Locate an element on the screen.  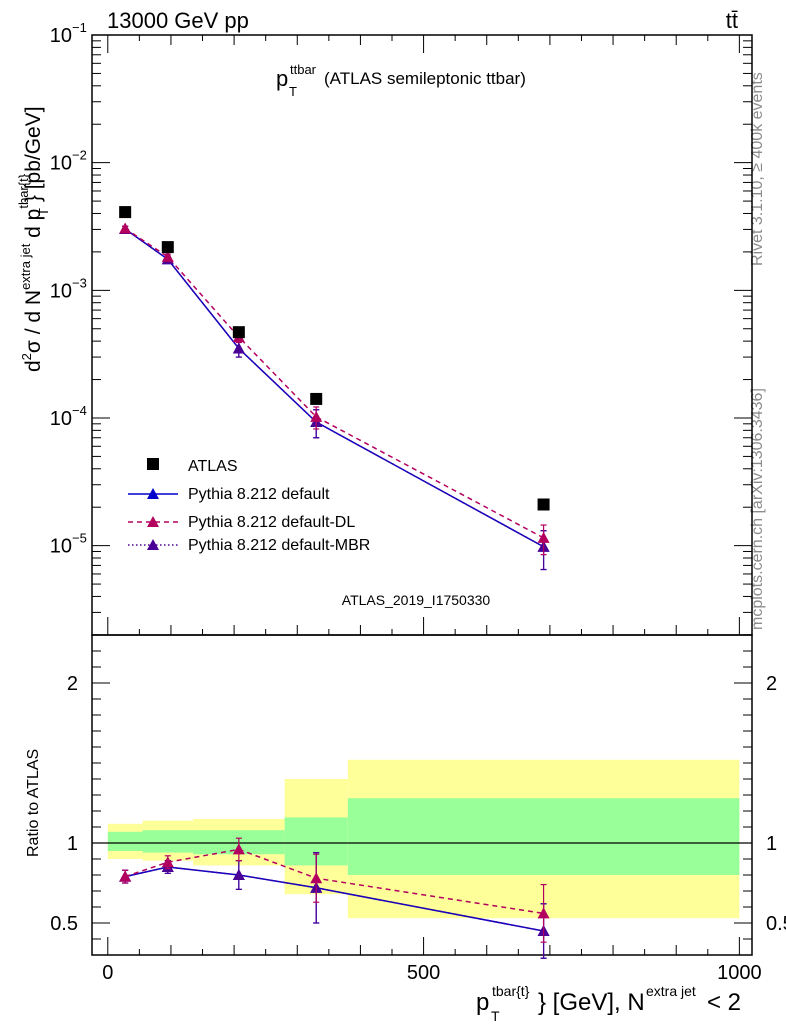
svg-text: T is located at coordinates (495, 1016).